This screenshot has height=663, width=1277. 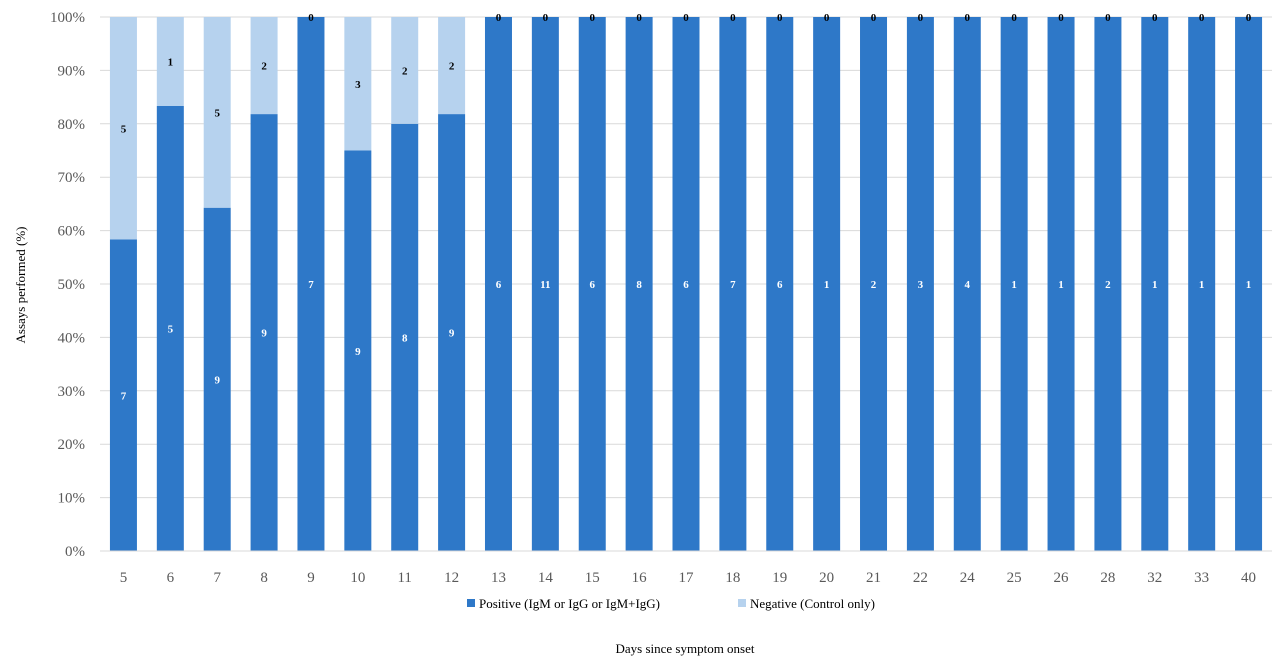 What do you see at coordinates (687, 578) in the screenshot?
I see `x-tick-label: 17` at bounding box center [687, 578].